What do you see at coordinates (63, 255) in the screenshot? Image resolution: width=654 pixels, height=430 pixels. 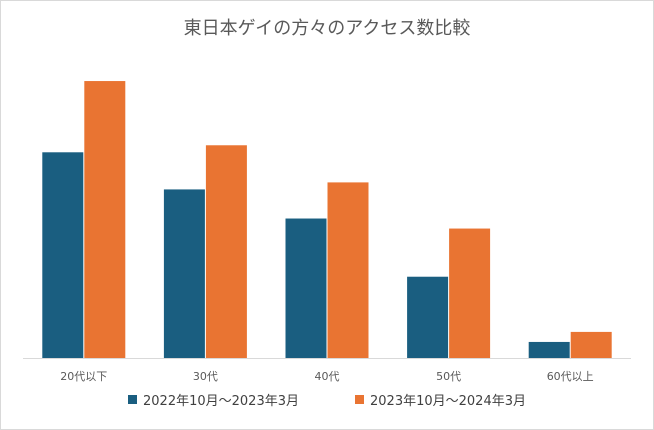 I see `bar-20代以下-series-1` at bounding box center [63, 255].